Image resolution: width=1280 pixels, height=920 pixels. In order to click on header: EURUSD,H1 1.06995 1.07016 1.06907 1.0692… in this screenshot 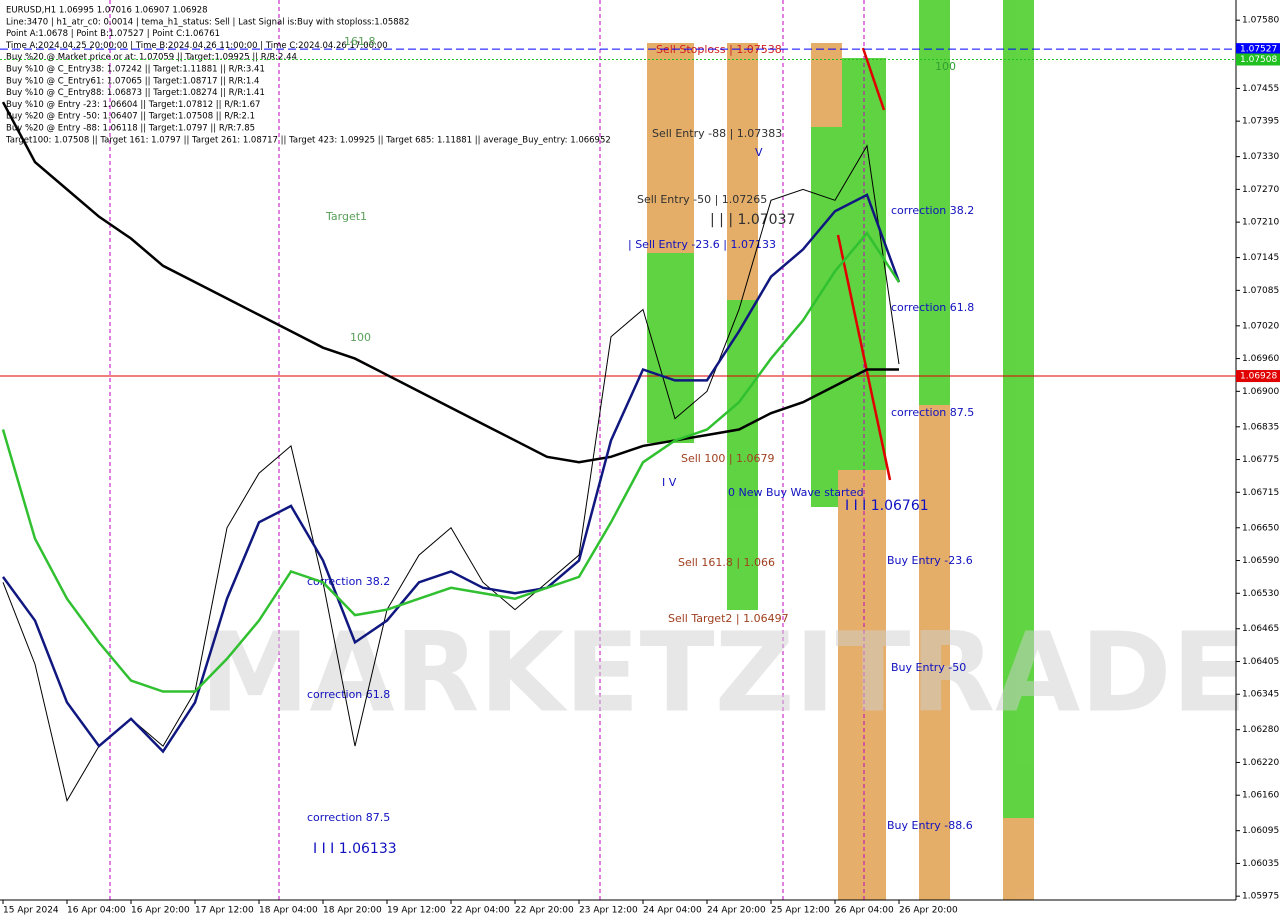, I will do `click(308, 76)`.